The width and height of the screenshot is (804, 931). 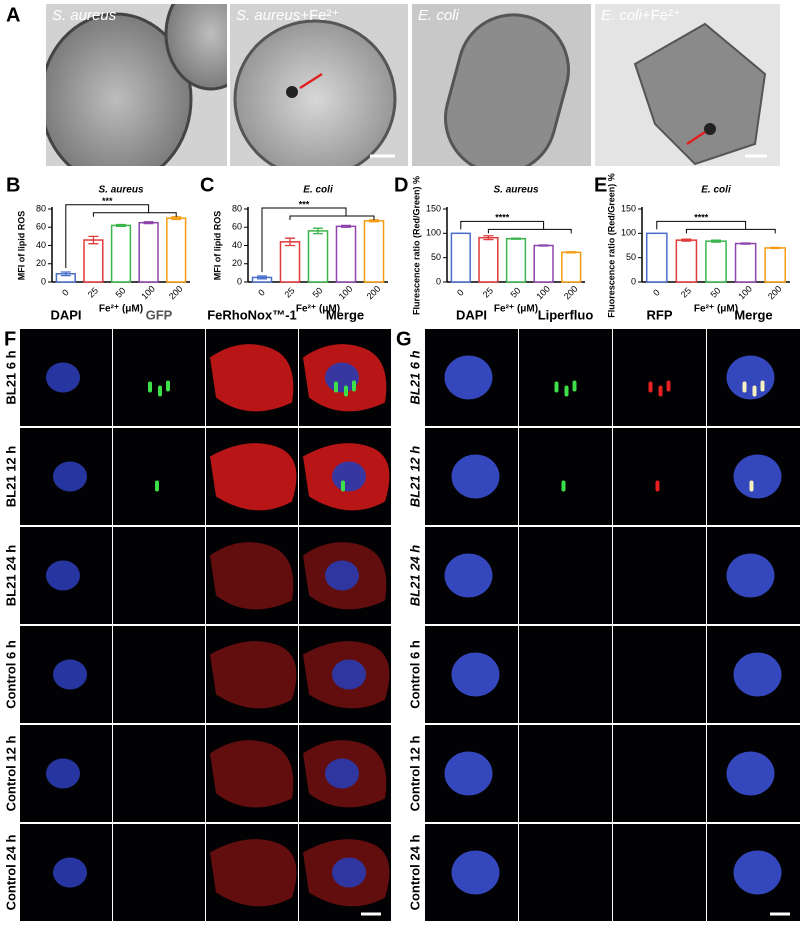 What do you see at coordinates (304, 204) in the screenshot?
I see `significance: ***` at bounding box center [304, 204].